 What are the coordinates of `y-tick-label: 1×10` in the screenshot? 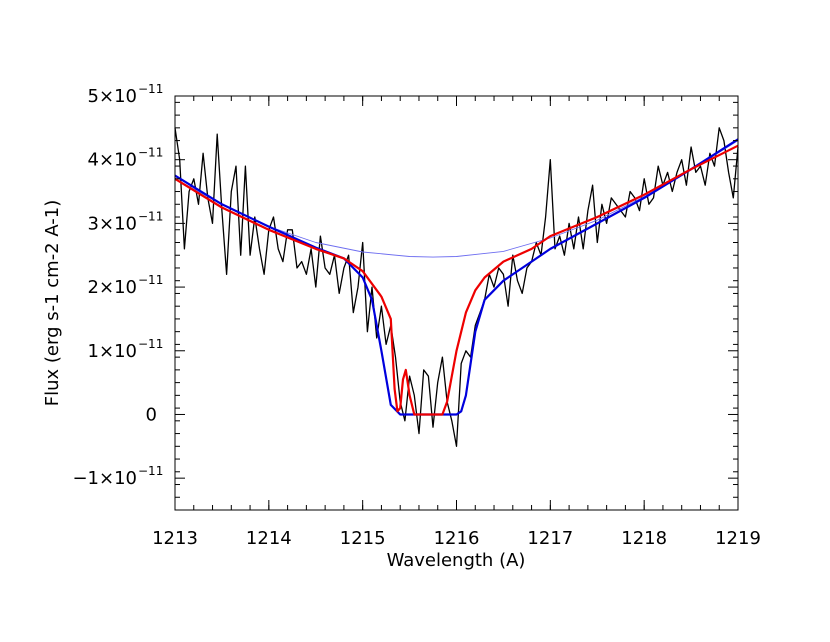 It's located at (112, 351).